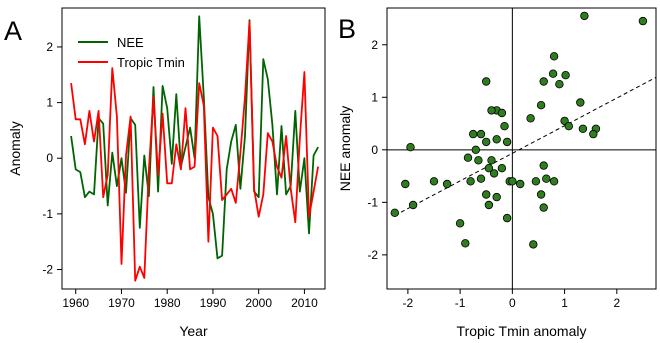 Image resolution: width=660 pixels, height=343 pixels. Describe the element at coordinates (347, 29) in the screenshot. I see `panel-letter-b: B` at that location.